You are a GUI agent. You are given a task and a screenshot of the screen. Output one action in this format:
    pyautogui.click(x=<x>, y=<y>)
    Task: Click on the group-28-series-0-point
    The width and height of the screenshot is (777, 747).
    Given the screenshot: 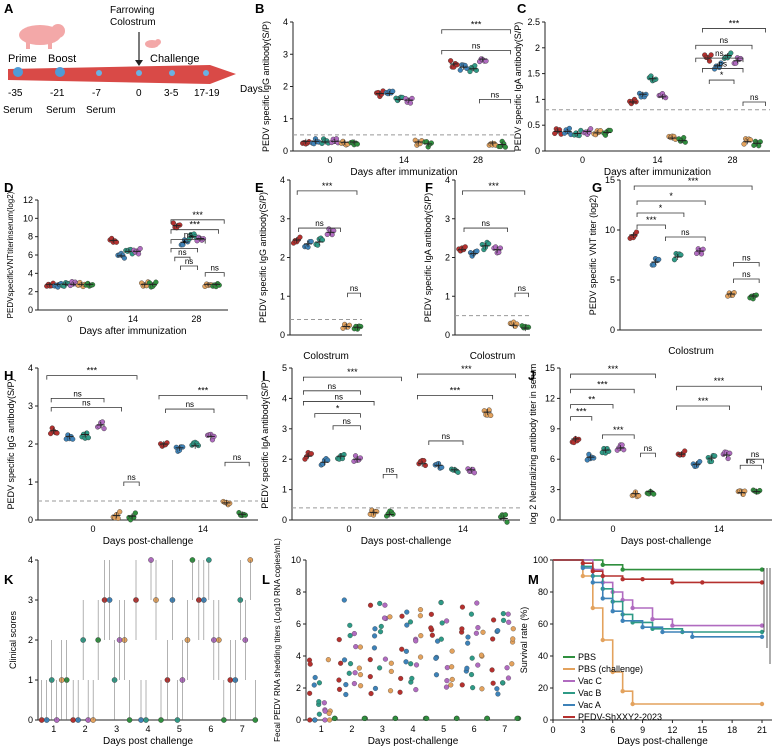 What is the action you would take?
    pyautogui.click(x=451, y=61)
    